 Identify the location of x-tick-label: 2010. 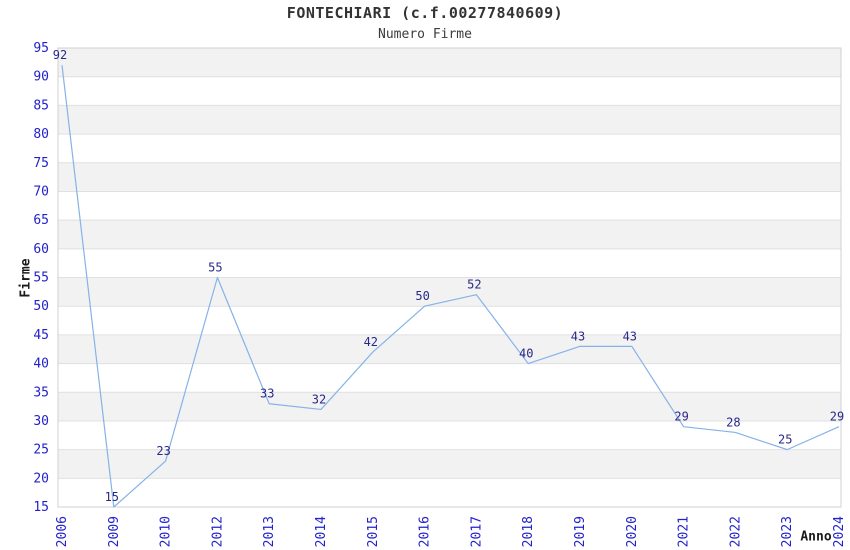
(166, 531).